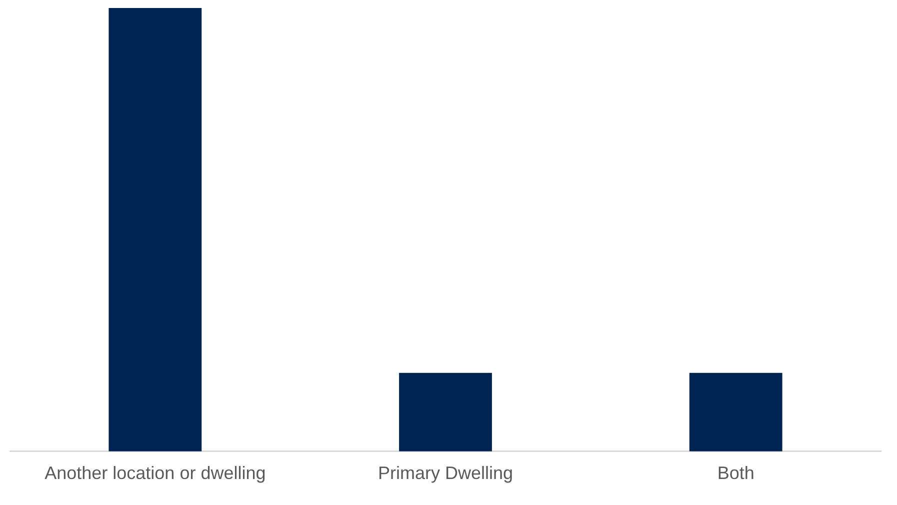 The image size is (897, 505). I want to click on x-tick-label: Another location or dwelling, so click(155, 473).